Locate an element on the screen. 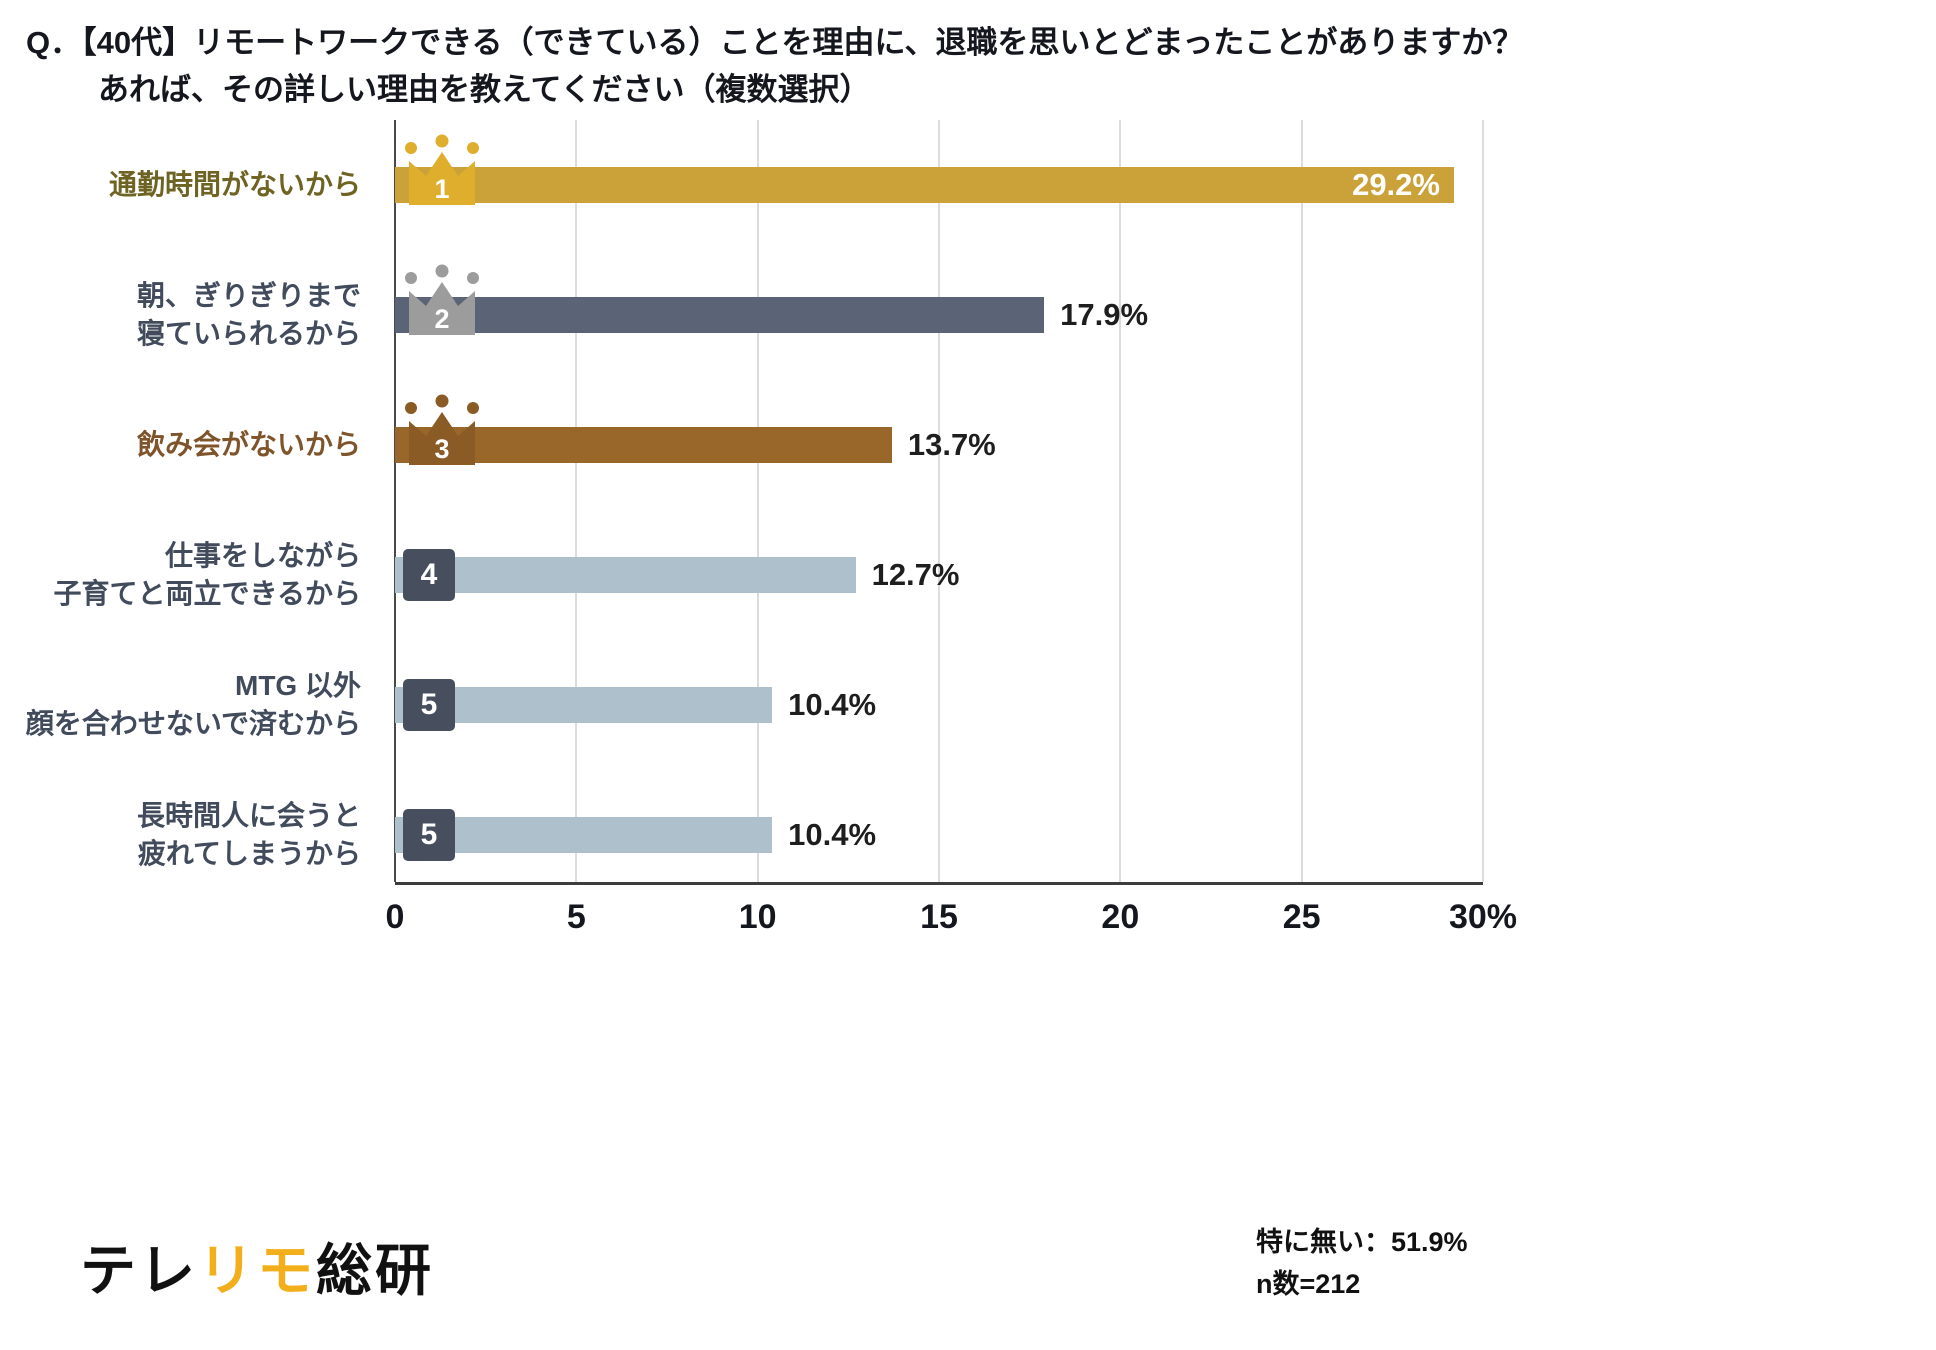 The image size is (1936, 1350). rank-square-badge: 4 is located at coordinates (429, 575).